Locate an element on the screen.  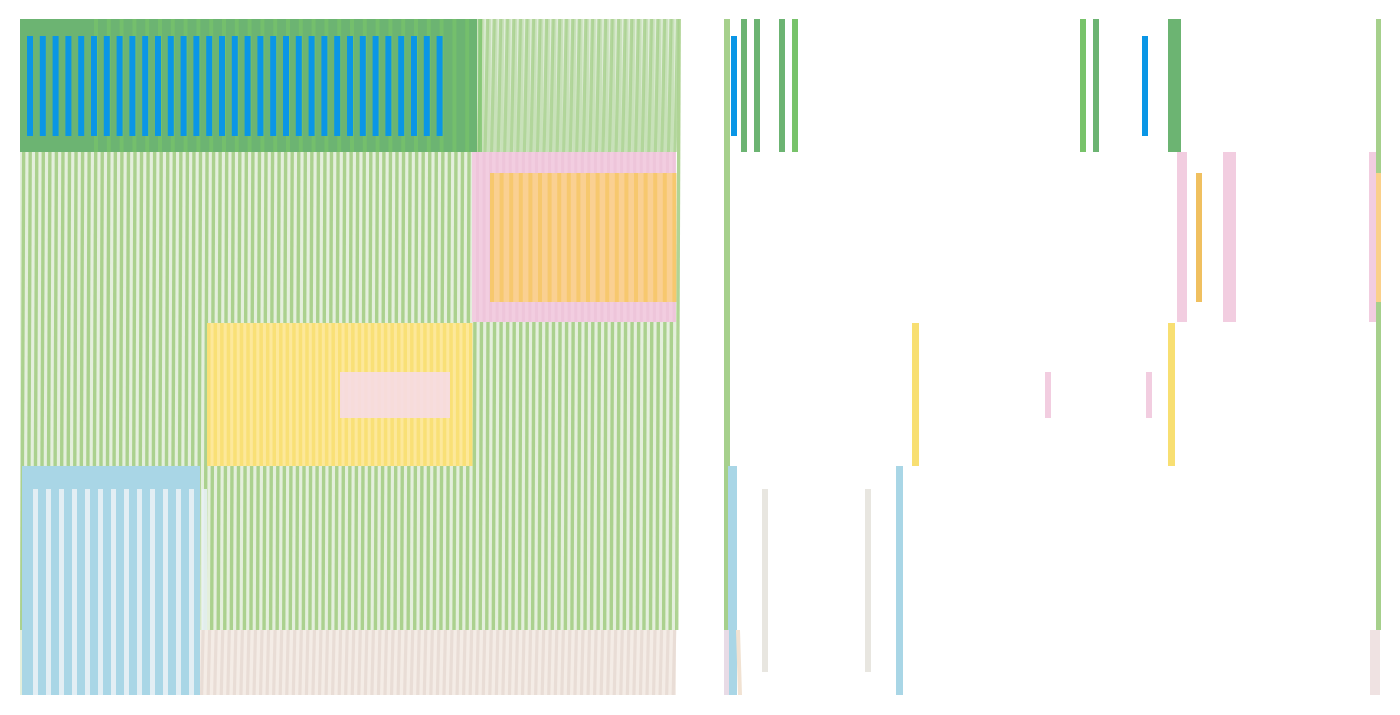
pink-inset is located at coordinates (395, 395).